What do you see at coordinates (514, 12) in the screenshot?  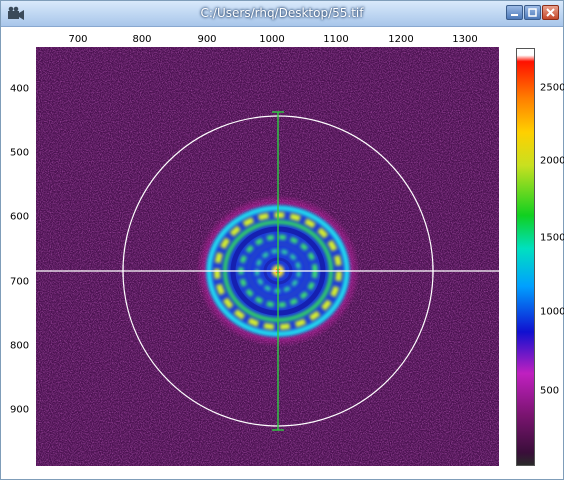 I see `minimize-button` at bounding box center [514, 12].